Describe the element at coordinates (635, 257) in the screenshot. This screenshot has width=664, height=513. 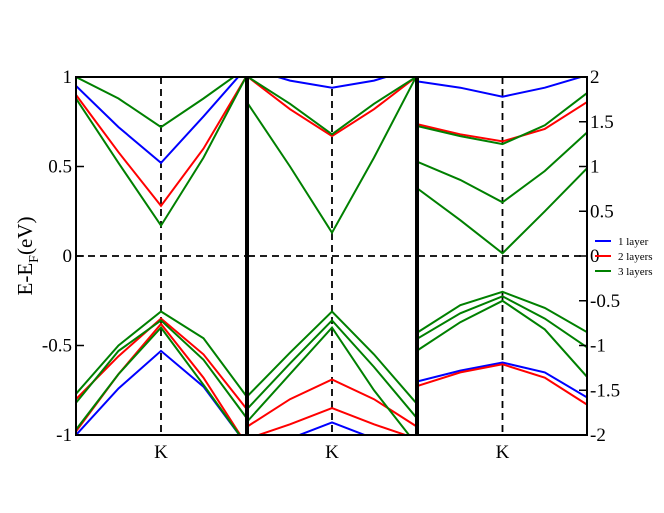
I see `legend-label: 2 layers` at that location.